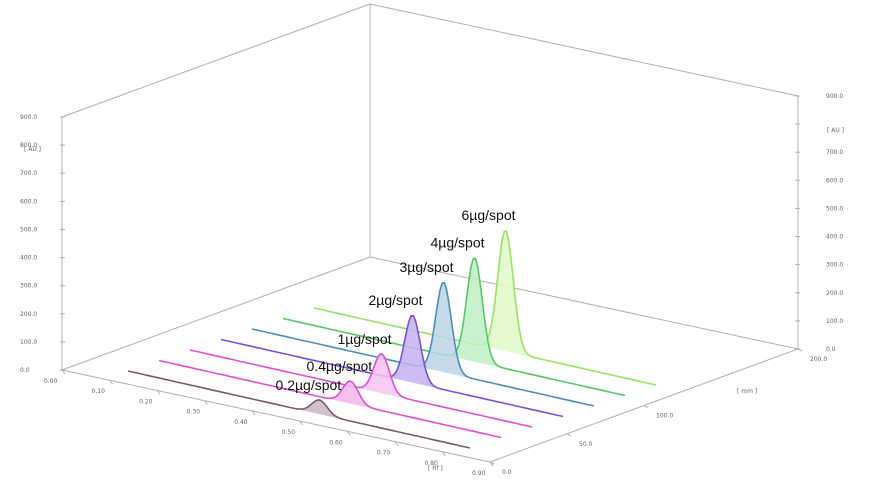  What do you see at coordinates (431, 463) in the screenshot?
I see `x-tick-label: 0.80` at bounding box center [431, 463].